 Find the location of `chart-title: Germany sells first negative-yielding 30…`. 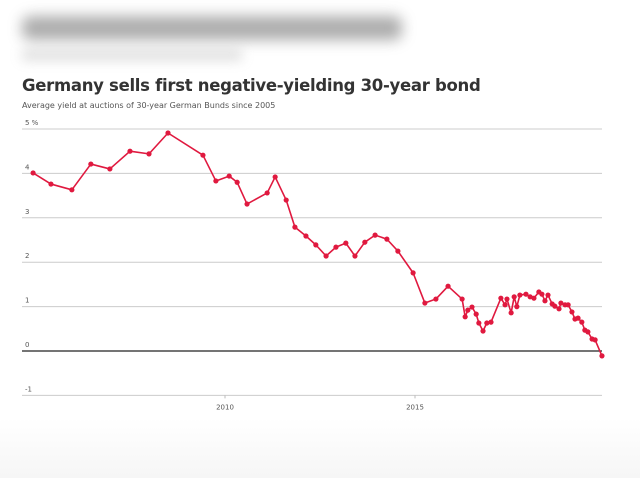

chart-title: Germany sells first negative-yielding 30… is located at coordinates (251, 85).